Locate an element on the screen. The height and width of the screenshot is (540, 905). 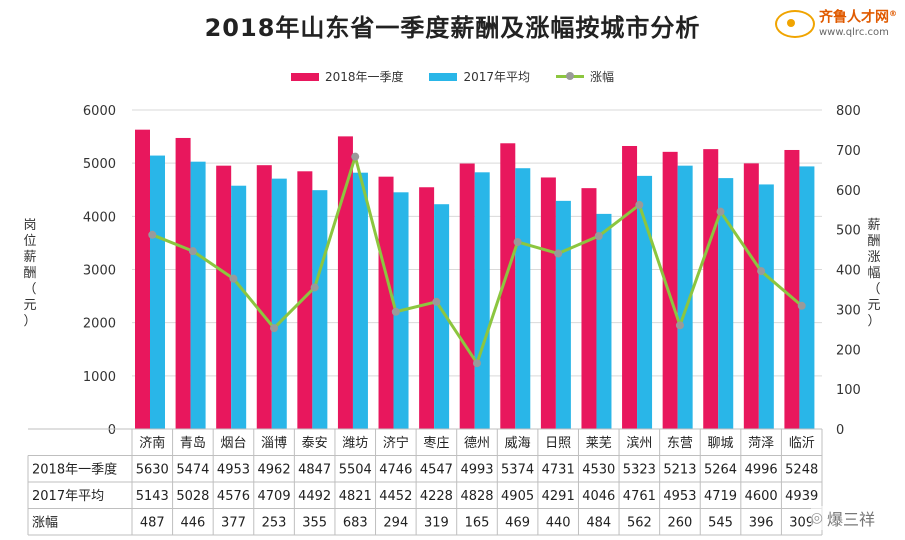
x-tick-label: 菏泽 is located at coordinates (761, 443).